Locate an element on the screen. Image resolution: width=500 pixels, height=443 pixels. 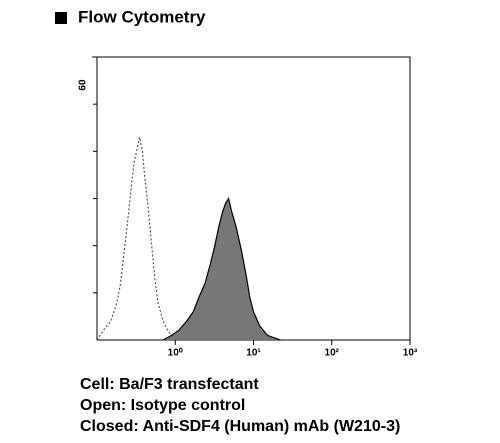
caption: Closed: Anti-SDF4 (Human) mAb (W210-3) is located at coordinates (240, 426).